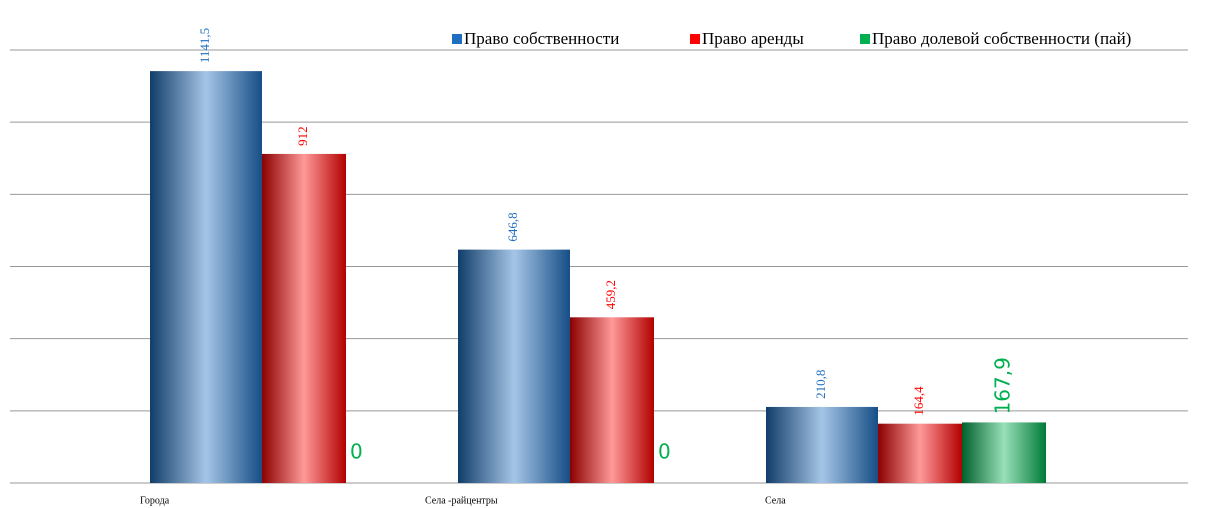 Image resolution: width=1205 pixels, height=508 pixels. Describe the element at coordinates (541, 38) in the screenshot. I see `legend-label: Право собственности` at that location.